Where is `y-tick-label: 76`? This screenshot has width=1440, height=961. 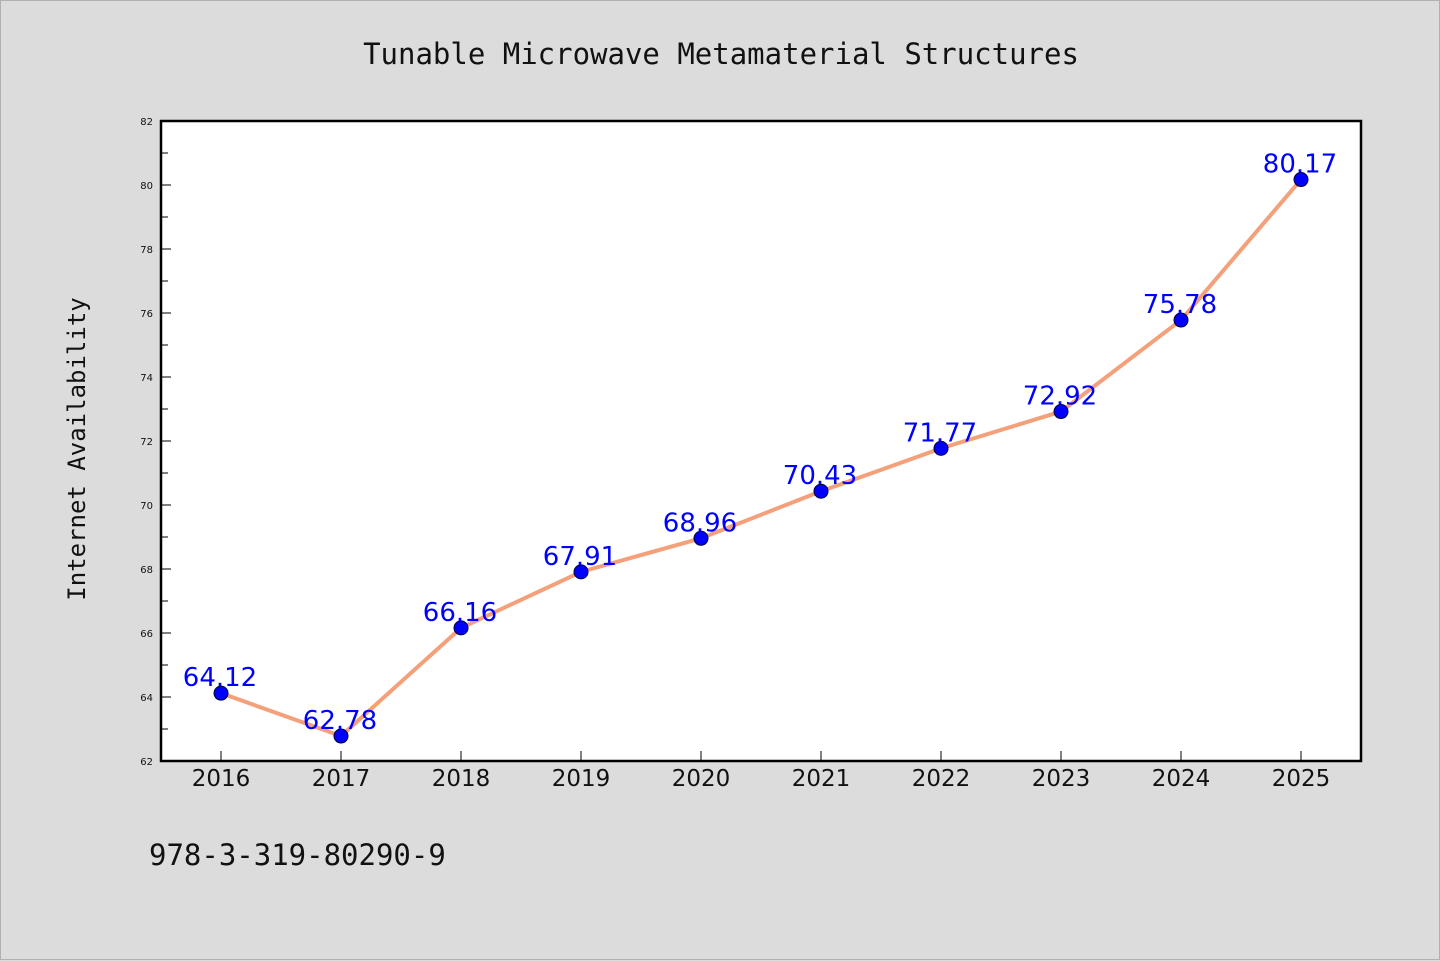 y-tick-label: 76 is located at coordinates (146, 314).